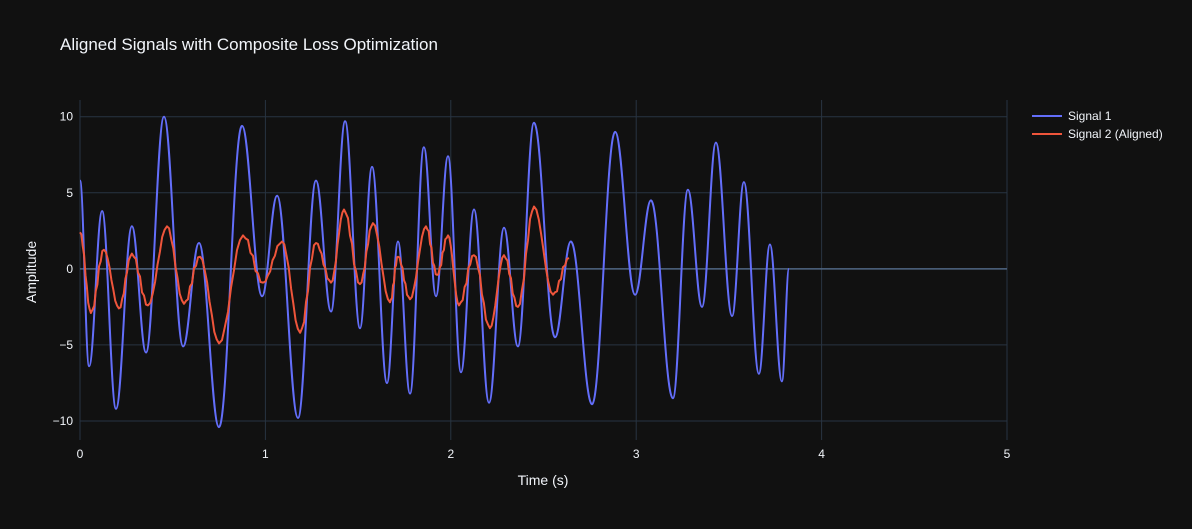 Image resolution: width=1192 pixels, height=529 pixels. What do you see at coordinates (63, 421) in the screenshot?
I see `y-tick-label: −10` at bounding box center [63, 421].